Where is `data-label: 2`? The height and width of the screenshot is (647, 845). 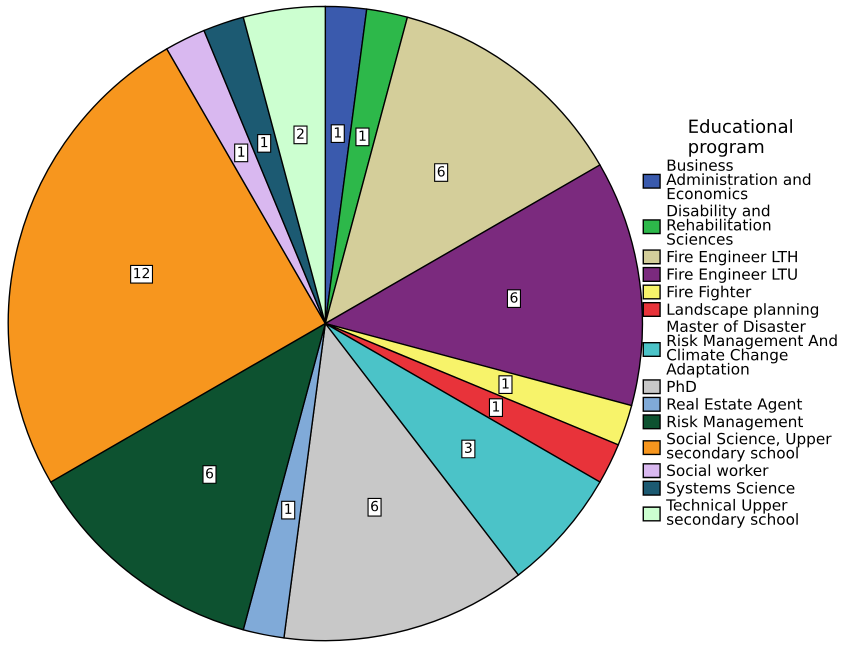
data-label: 2 is located at coordinates (300, 133).